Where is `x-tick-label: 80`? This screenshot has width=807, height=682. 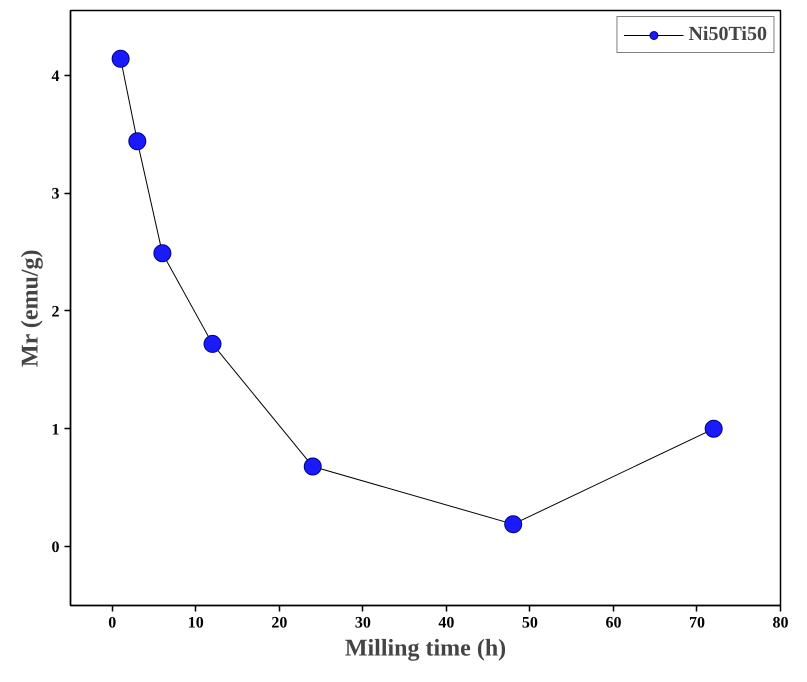 x-tick-label: 80 is located at coordinates (780, 623).